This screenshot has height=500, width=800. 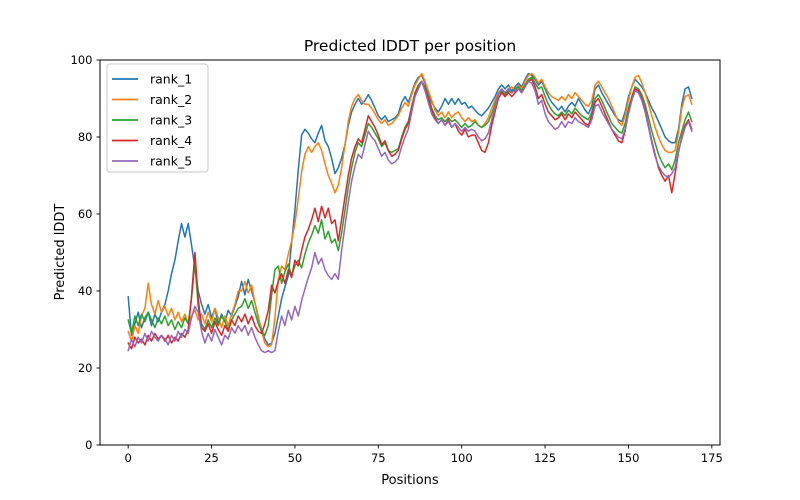 What do you see at coordinates (171, 161) in the screenshot?
I see `legend-label-rank_5: rank_5` at bounding box center [171, 161].